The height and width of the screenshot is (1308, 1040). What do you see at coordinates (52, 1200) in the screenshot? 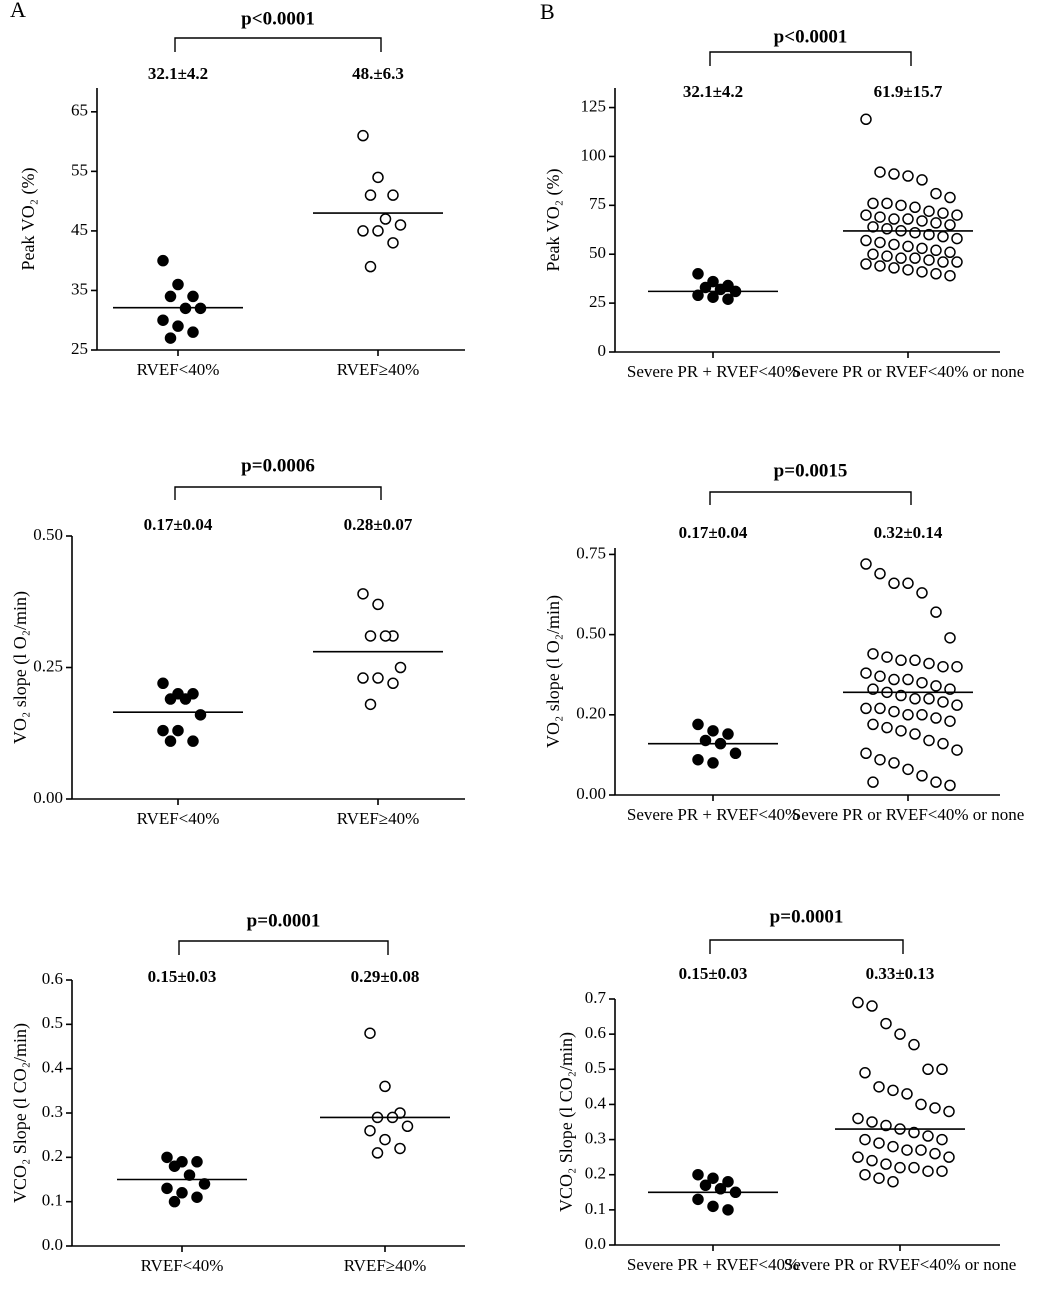
I see `y-tick-label: 0.1` at bounding box center [52, 1200].